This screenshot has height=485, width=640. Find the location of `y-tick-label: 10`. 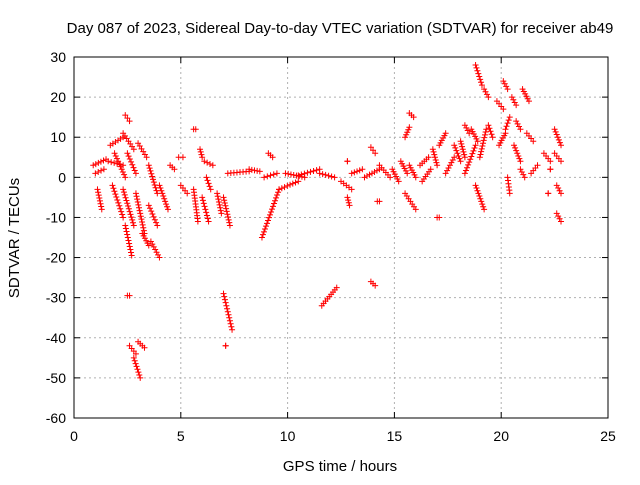

y-tick-label: 10 is located at coordinates (58, 137).